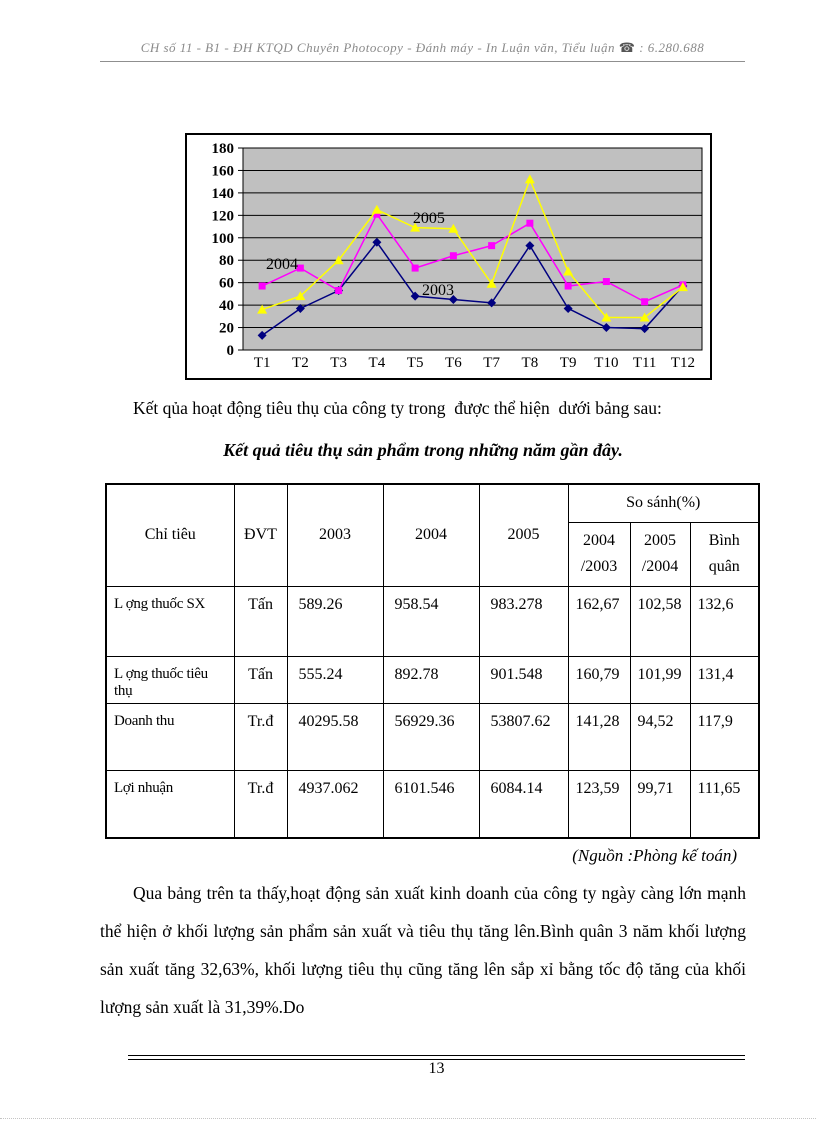 This screenshot has width=816, height=1123. I want to click on cell-2005: 6084.14, so click(523, 804).